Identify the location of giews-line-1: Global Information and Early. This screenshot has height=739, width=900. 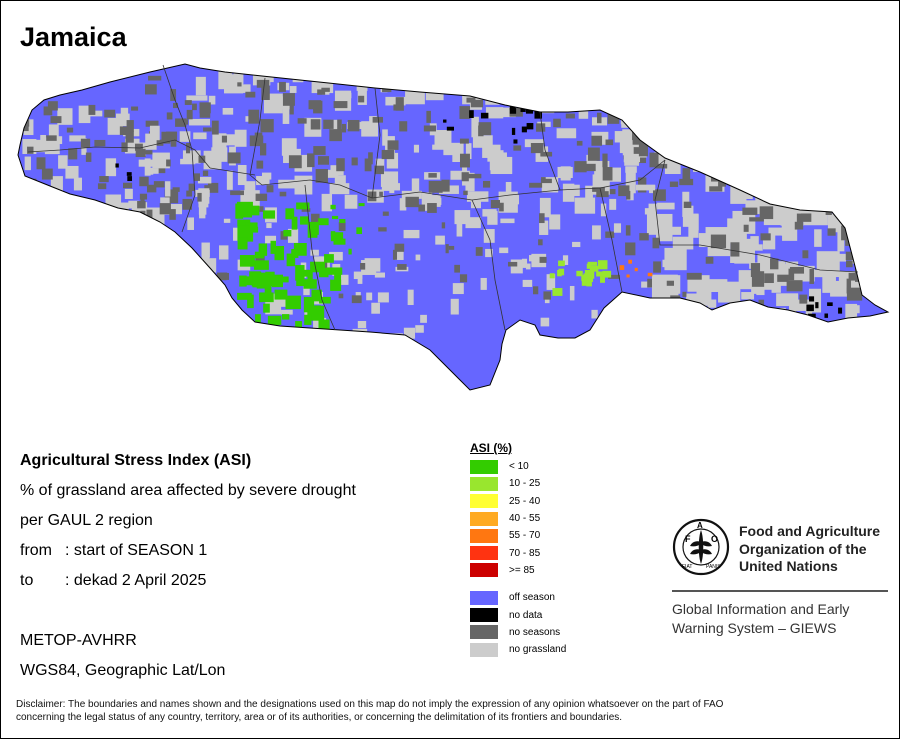
(761, 609).